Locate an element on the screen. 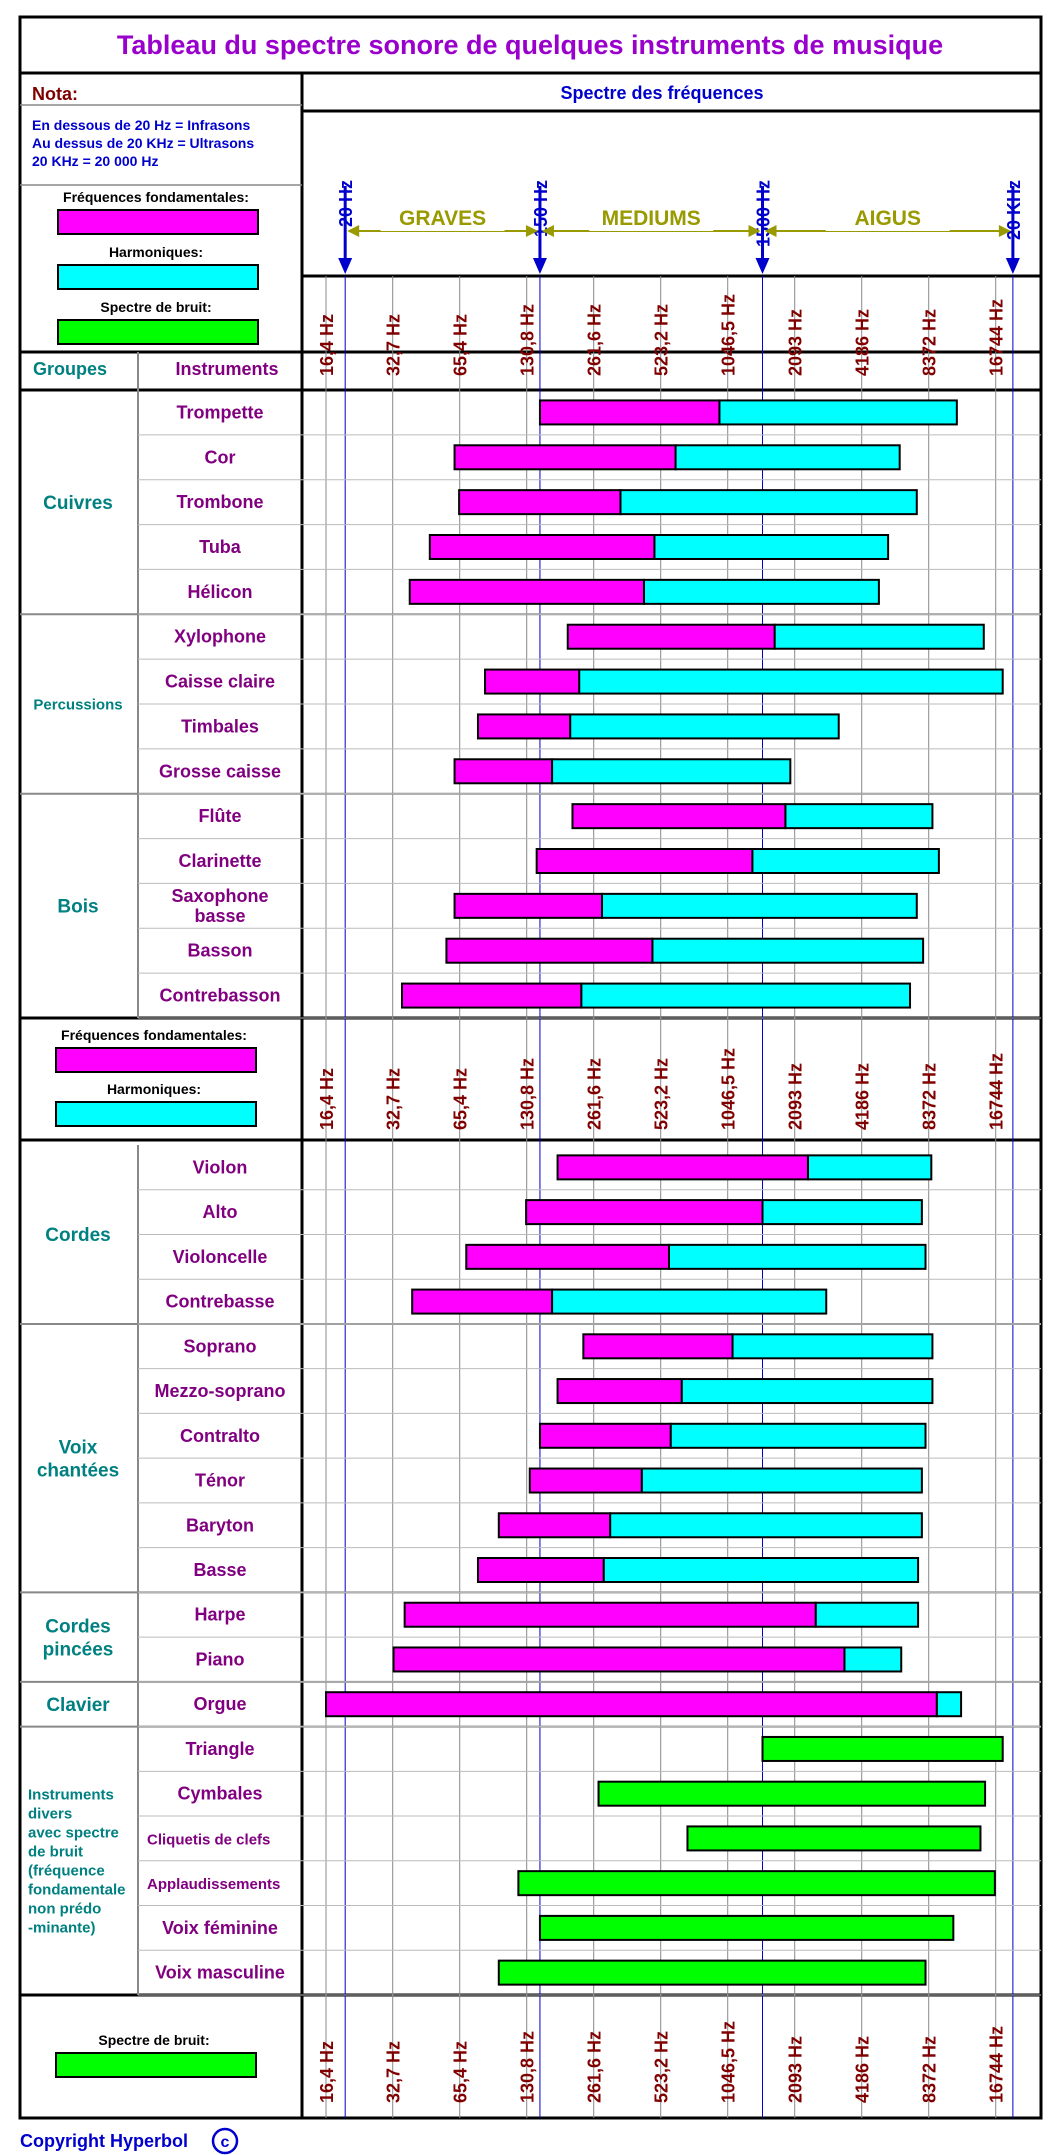  instrument-label: Cymbales is located at coordinates (219, 1794).